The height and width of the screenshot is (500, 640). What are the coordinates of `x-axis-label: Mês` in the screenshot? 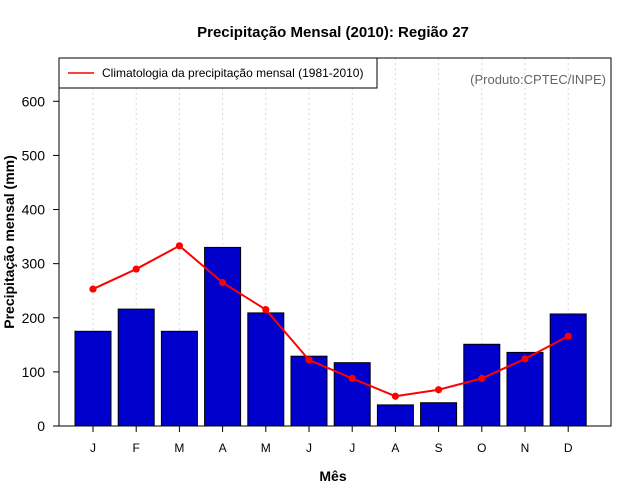 It's located at (332, 476).